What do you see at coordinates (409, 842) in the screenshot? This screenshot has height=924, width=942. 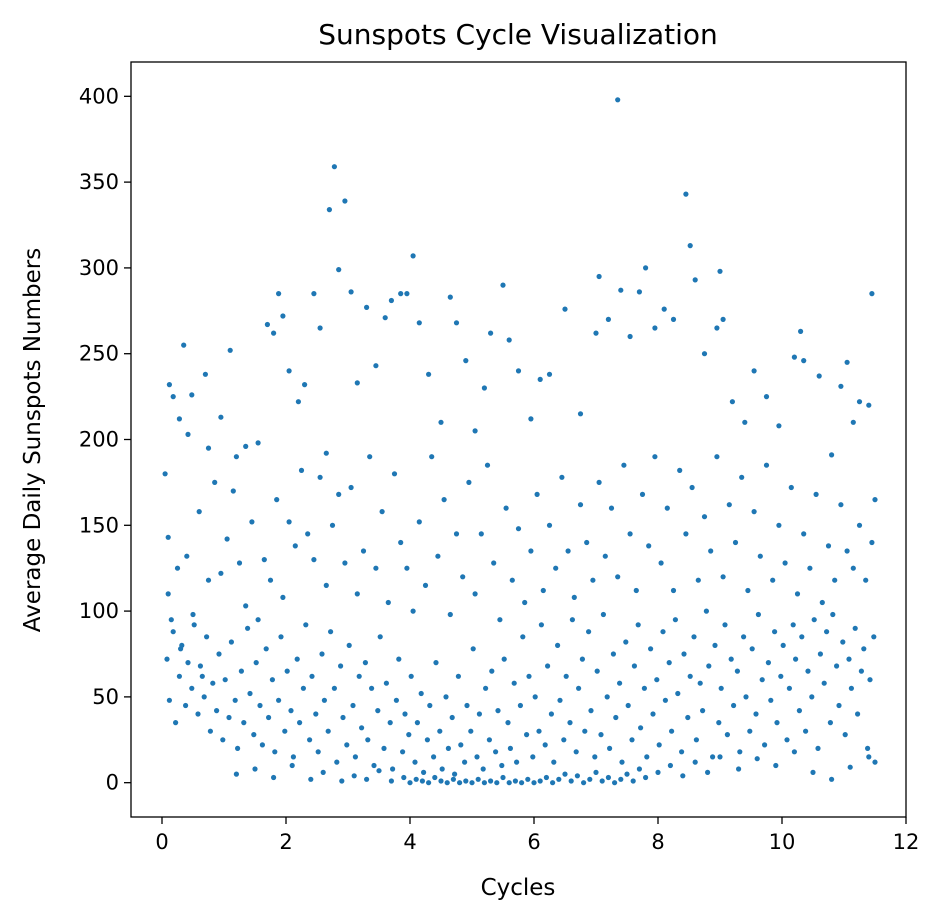 I see `x-tick-label: 4` at bounding box center [409, 842].